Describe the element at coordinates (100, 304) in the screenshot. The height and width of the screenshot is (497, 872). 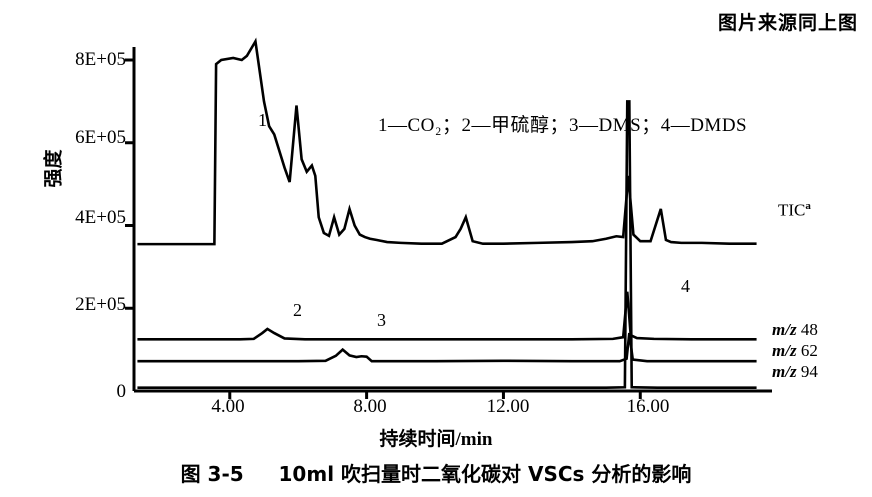
I see `y-tick-2e5: 2E+05` at that location.